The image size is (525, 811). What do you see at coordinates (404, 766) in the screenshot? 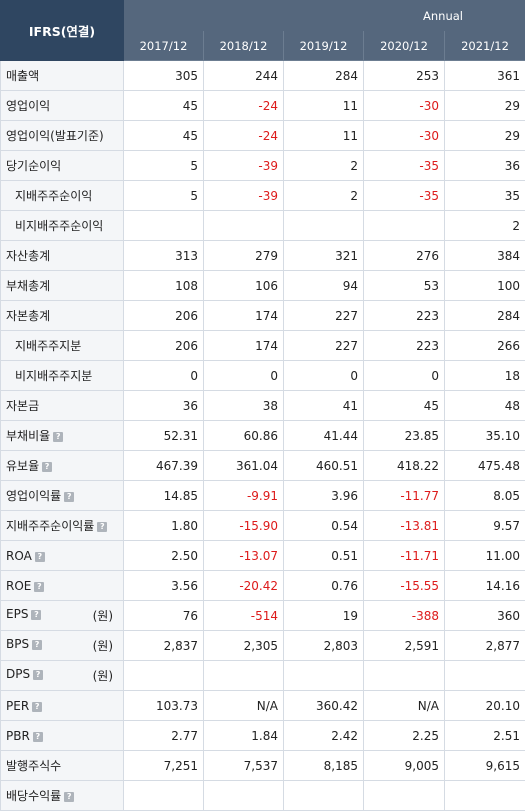
I see `value-cell: 9,005` at bounding box center [404, 766].